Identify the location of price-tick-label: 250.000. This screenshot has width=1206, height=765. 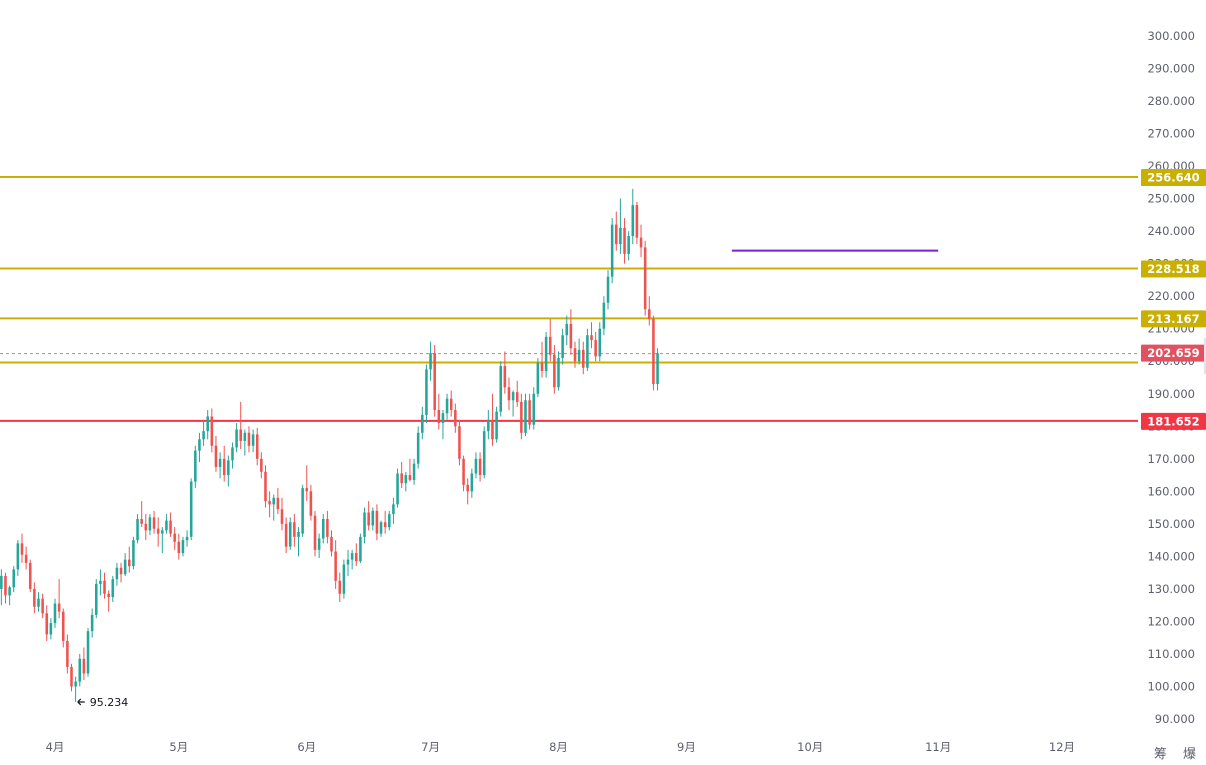
(1171, 199).